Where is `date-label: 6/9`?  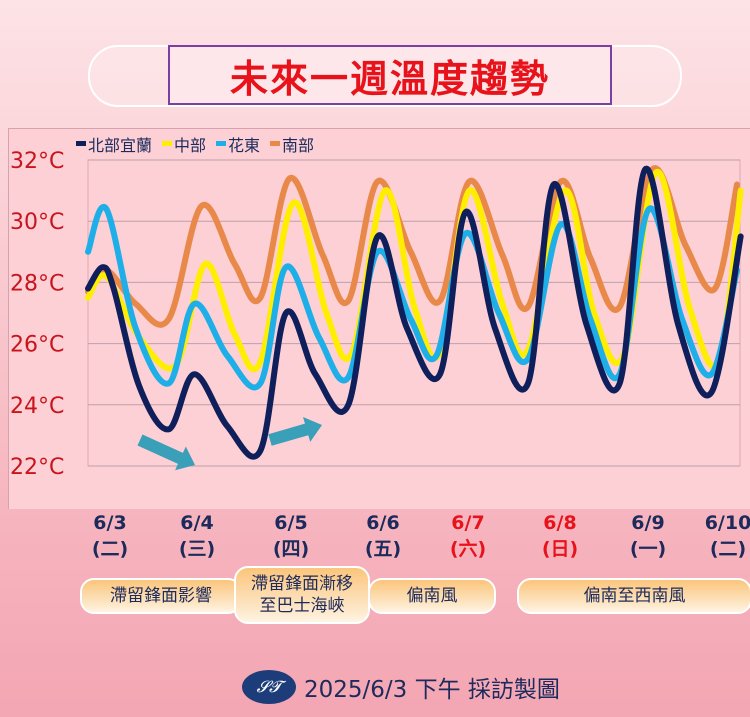
date-label: 6/9 is located at coordinates (648, 523).